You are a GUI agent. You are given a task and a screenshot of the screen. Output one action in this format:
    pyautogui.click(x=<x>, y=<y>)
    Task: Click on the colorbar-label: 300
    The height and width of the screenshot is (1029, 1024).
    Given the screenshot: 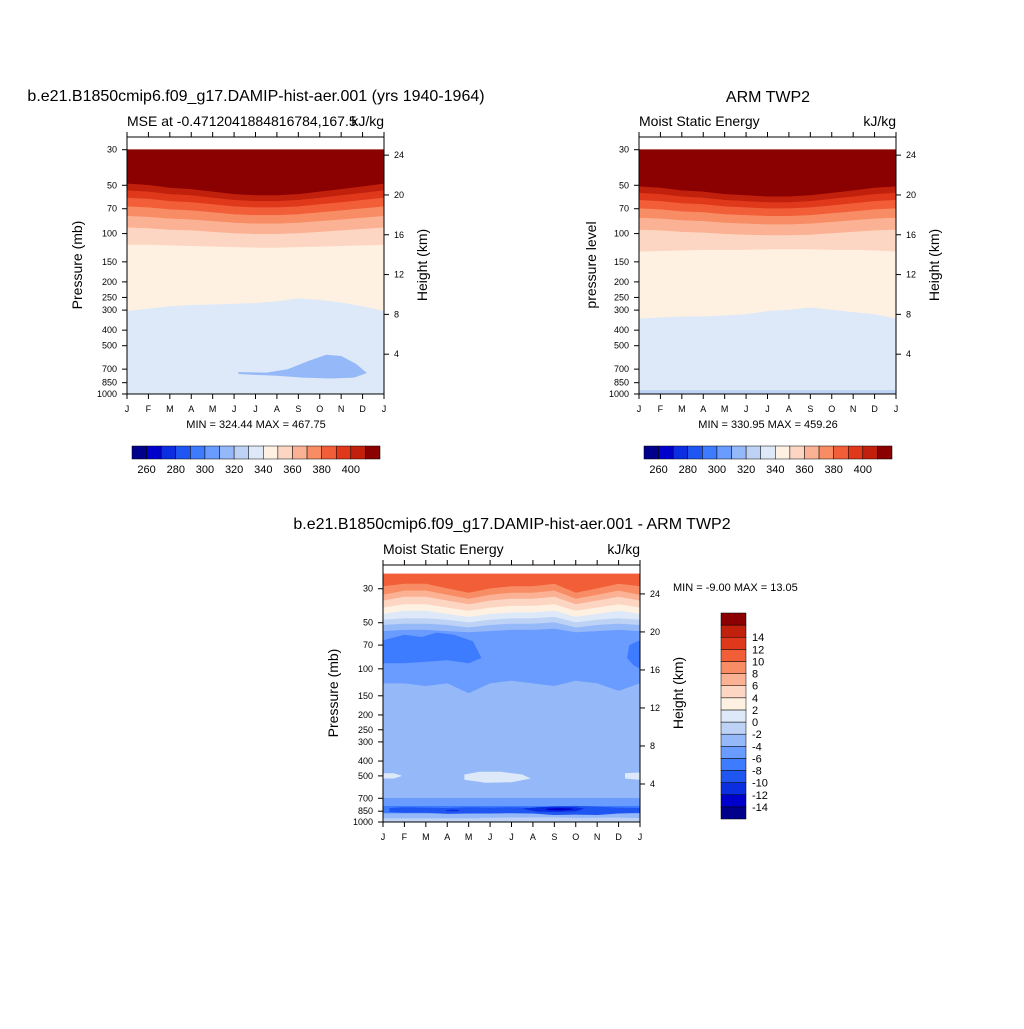 What is the action you would take?
    pyautogui.click(x=205, y=470)
    